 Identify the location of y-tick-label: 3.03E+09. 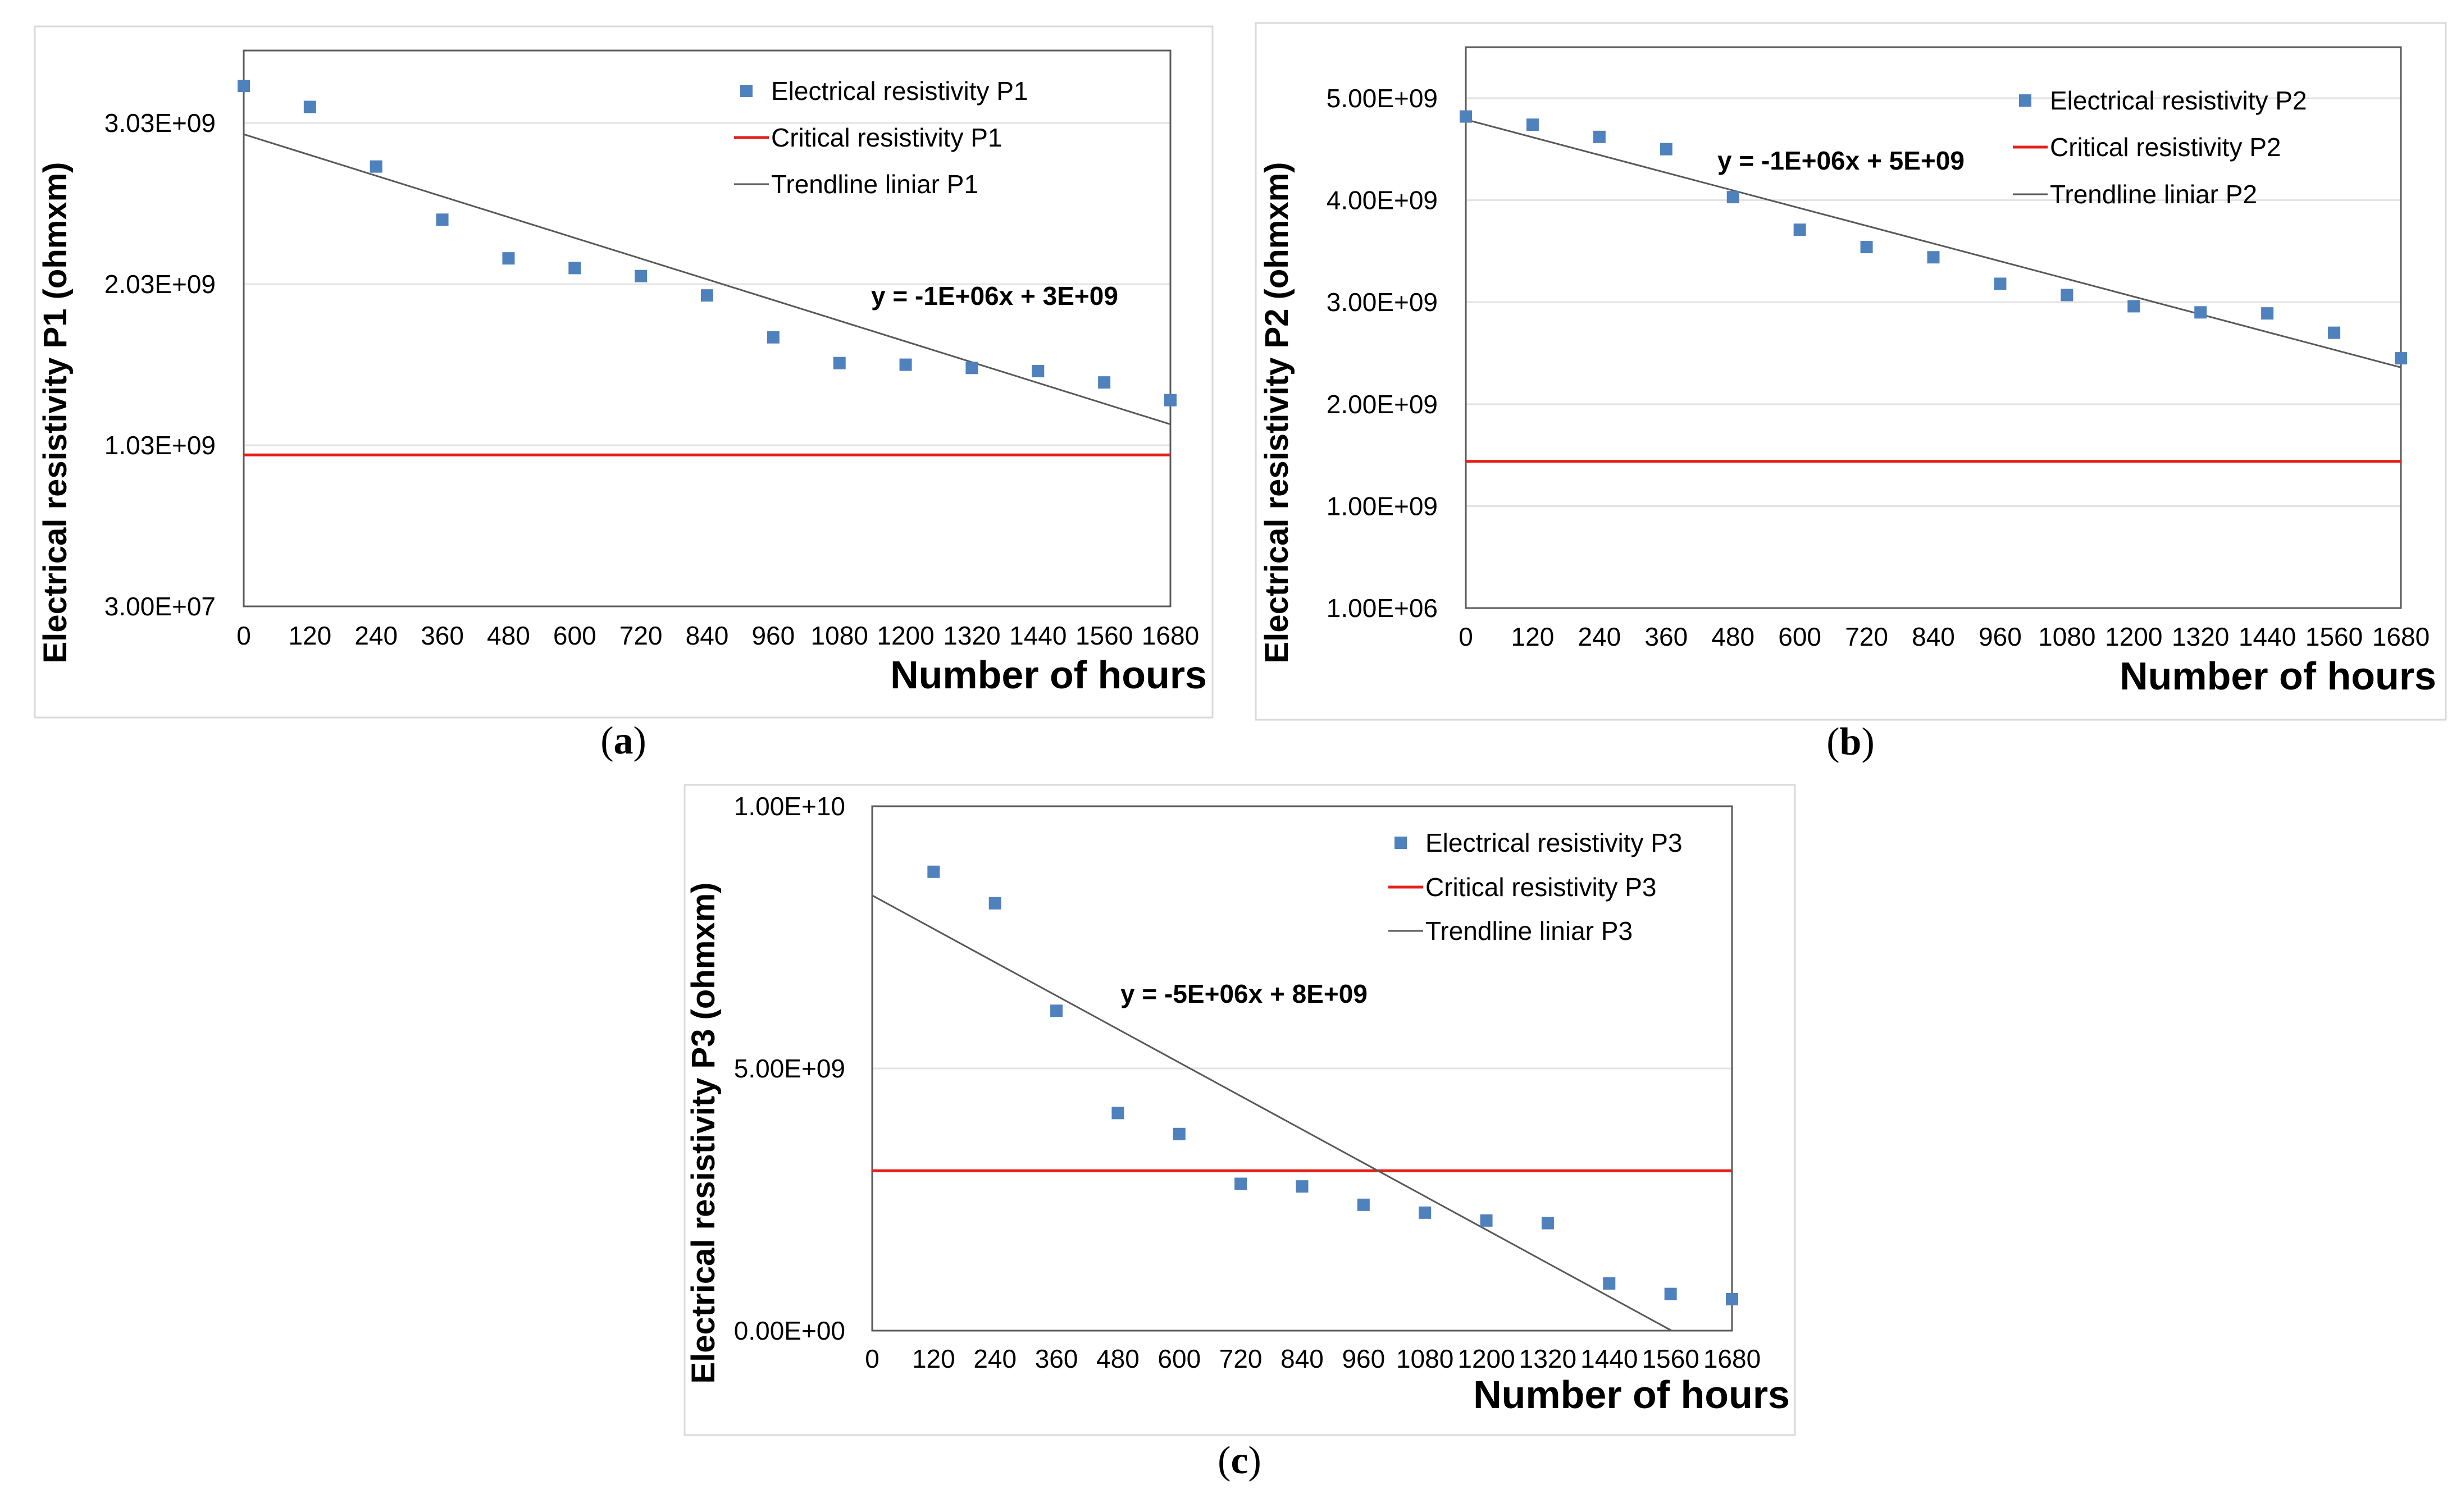
(160, 123).